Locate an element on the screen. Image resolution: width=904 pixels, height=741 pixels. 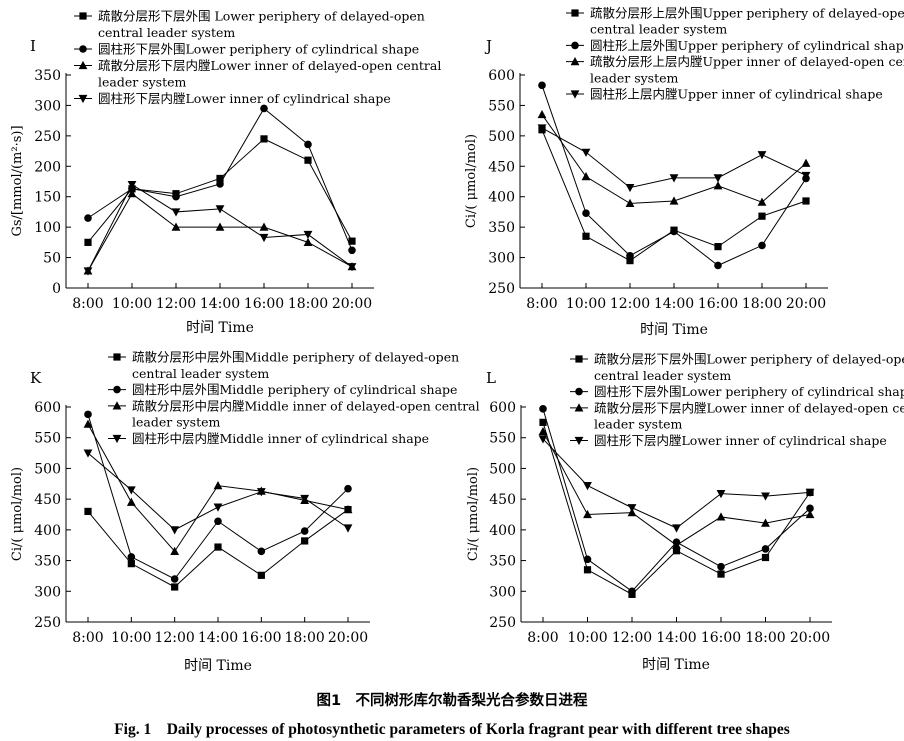
legend-label: central leader system is located at coordinates (166, 32).